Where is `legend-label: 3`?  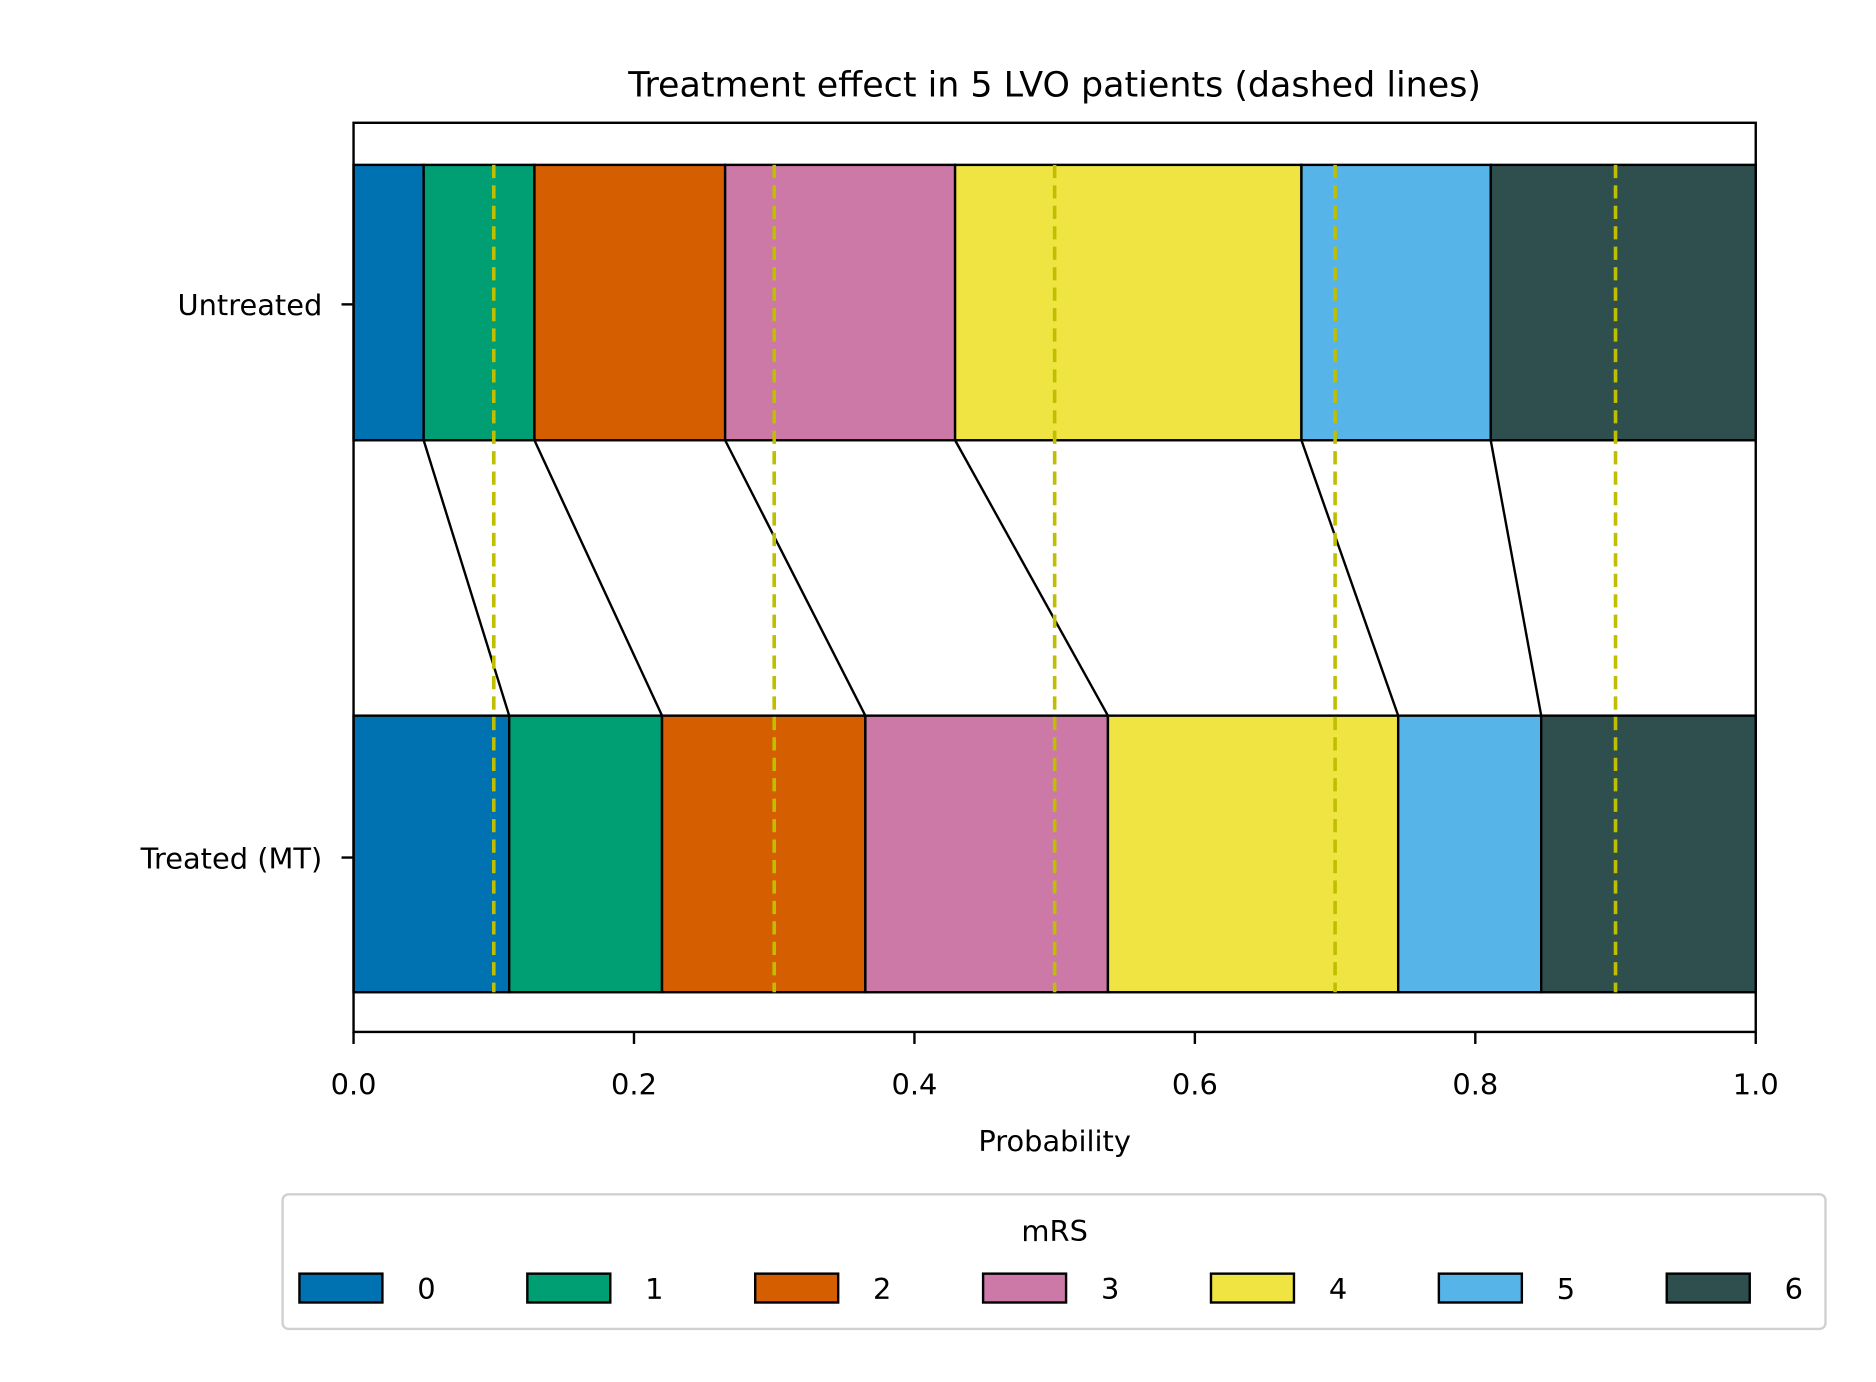
legend-label: 3 is located at coordinates (1110, 1289).